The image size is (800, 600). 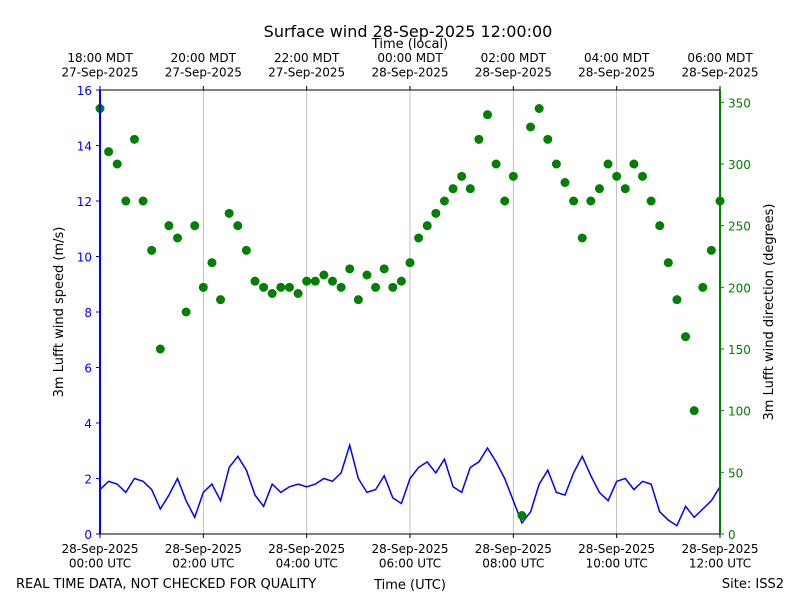 I want to click on y-tick-label: 4, so click(x=88, y=424).